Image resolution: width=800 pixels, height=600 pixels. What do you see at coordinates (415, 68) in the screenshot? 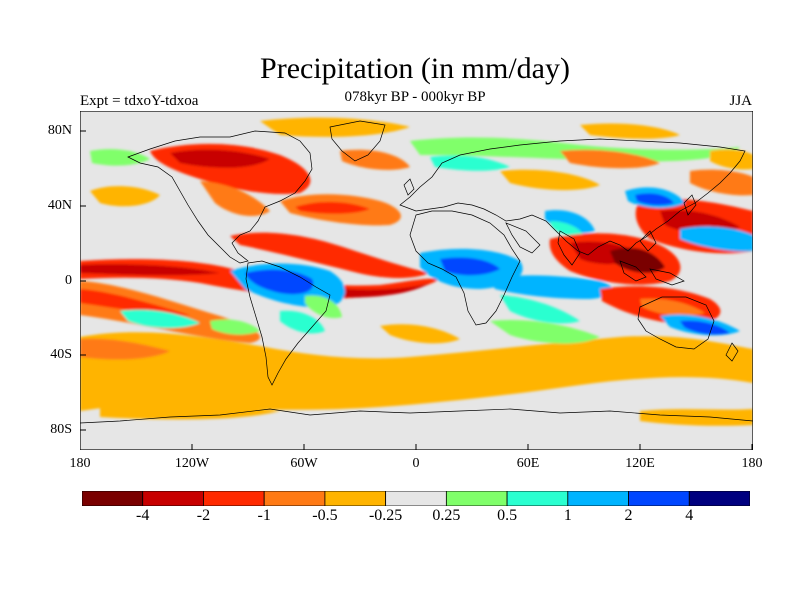
I see `map-title: Precipitation (in mm/day)` at bounding box center [415, 68].